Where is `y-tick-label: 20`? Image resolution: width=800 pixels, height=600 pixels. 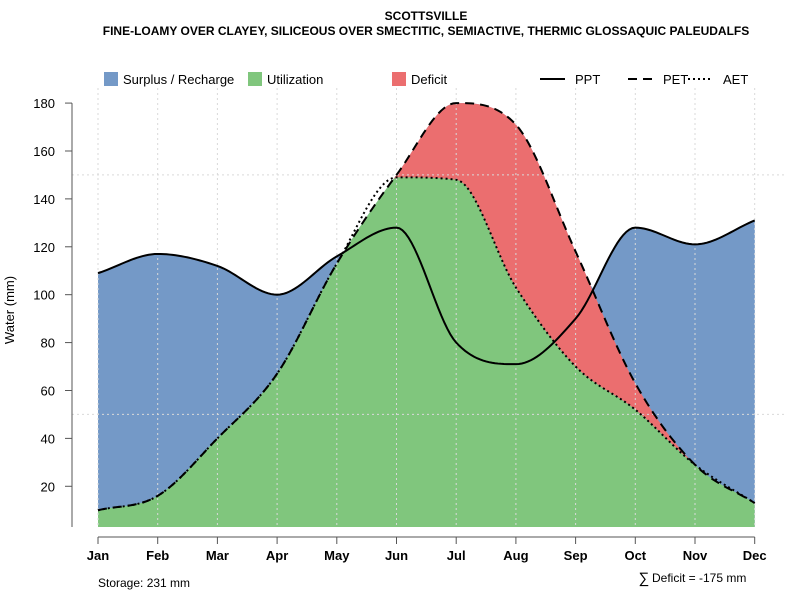 y-tick-label: 20 is located at coordinates (48, 486).